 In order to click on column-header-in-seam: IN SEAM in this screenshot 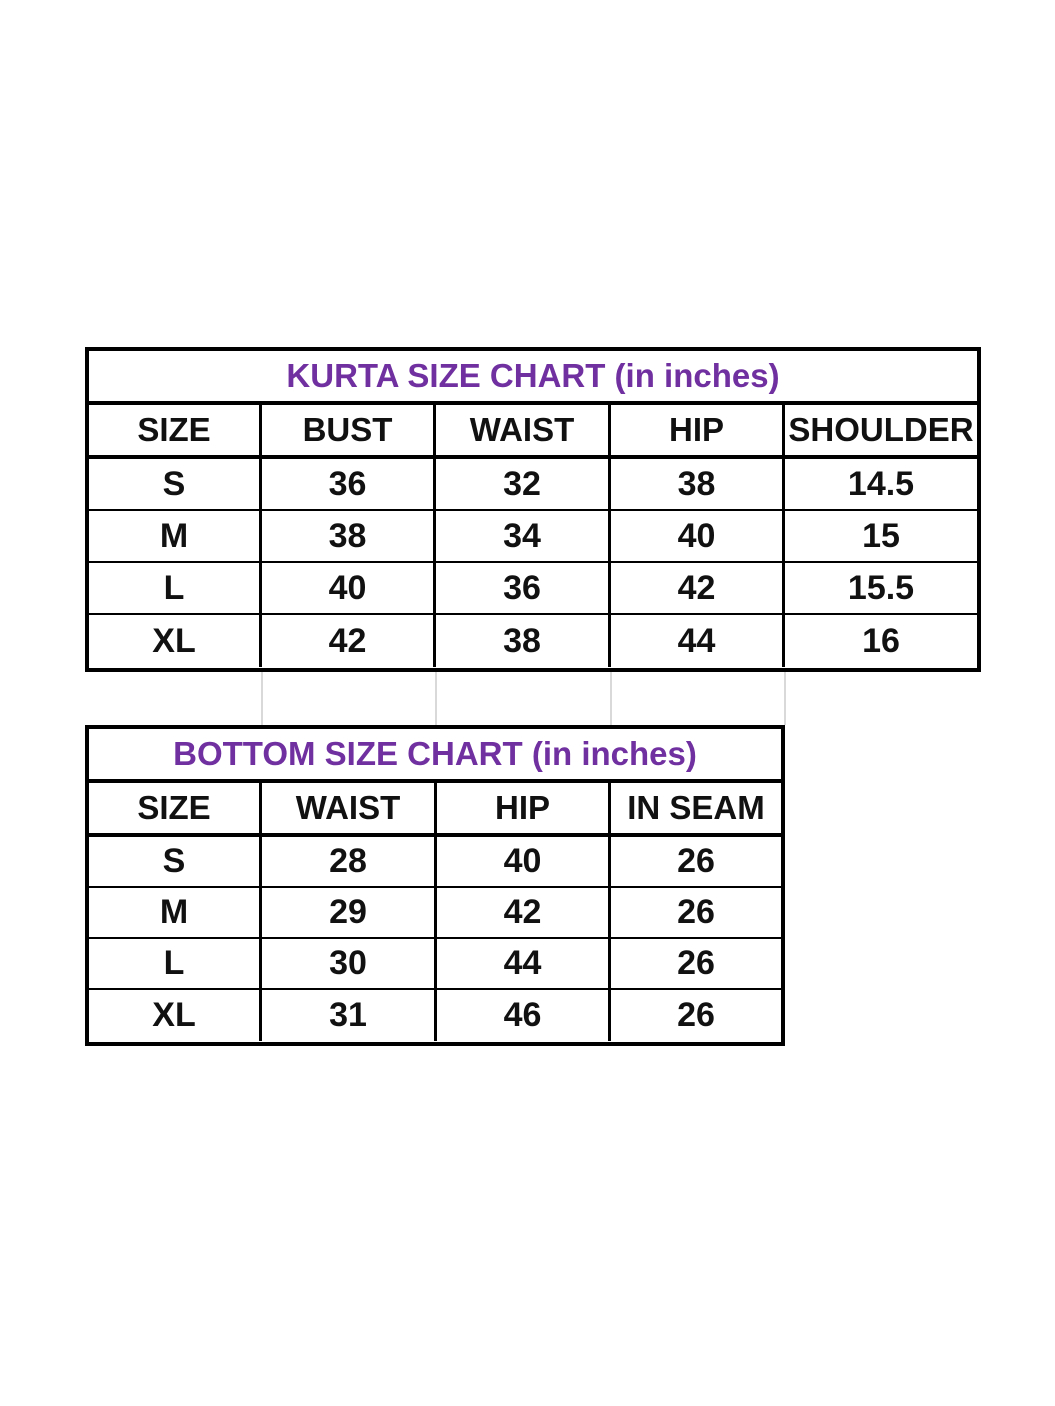, I will do `click(696, 807)`.